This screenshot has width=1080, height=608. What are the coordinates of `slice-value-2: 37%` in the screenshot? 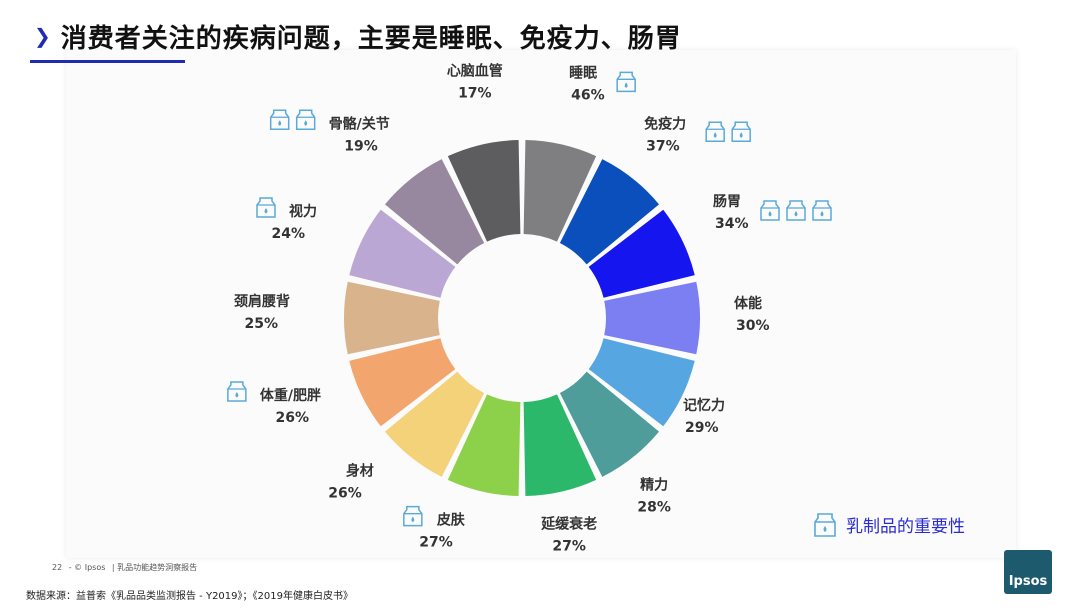 It's located at (663, 146).